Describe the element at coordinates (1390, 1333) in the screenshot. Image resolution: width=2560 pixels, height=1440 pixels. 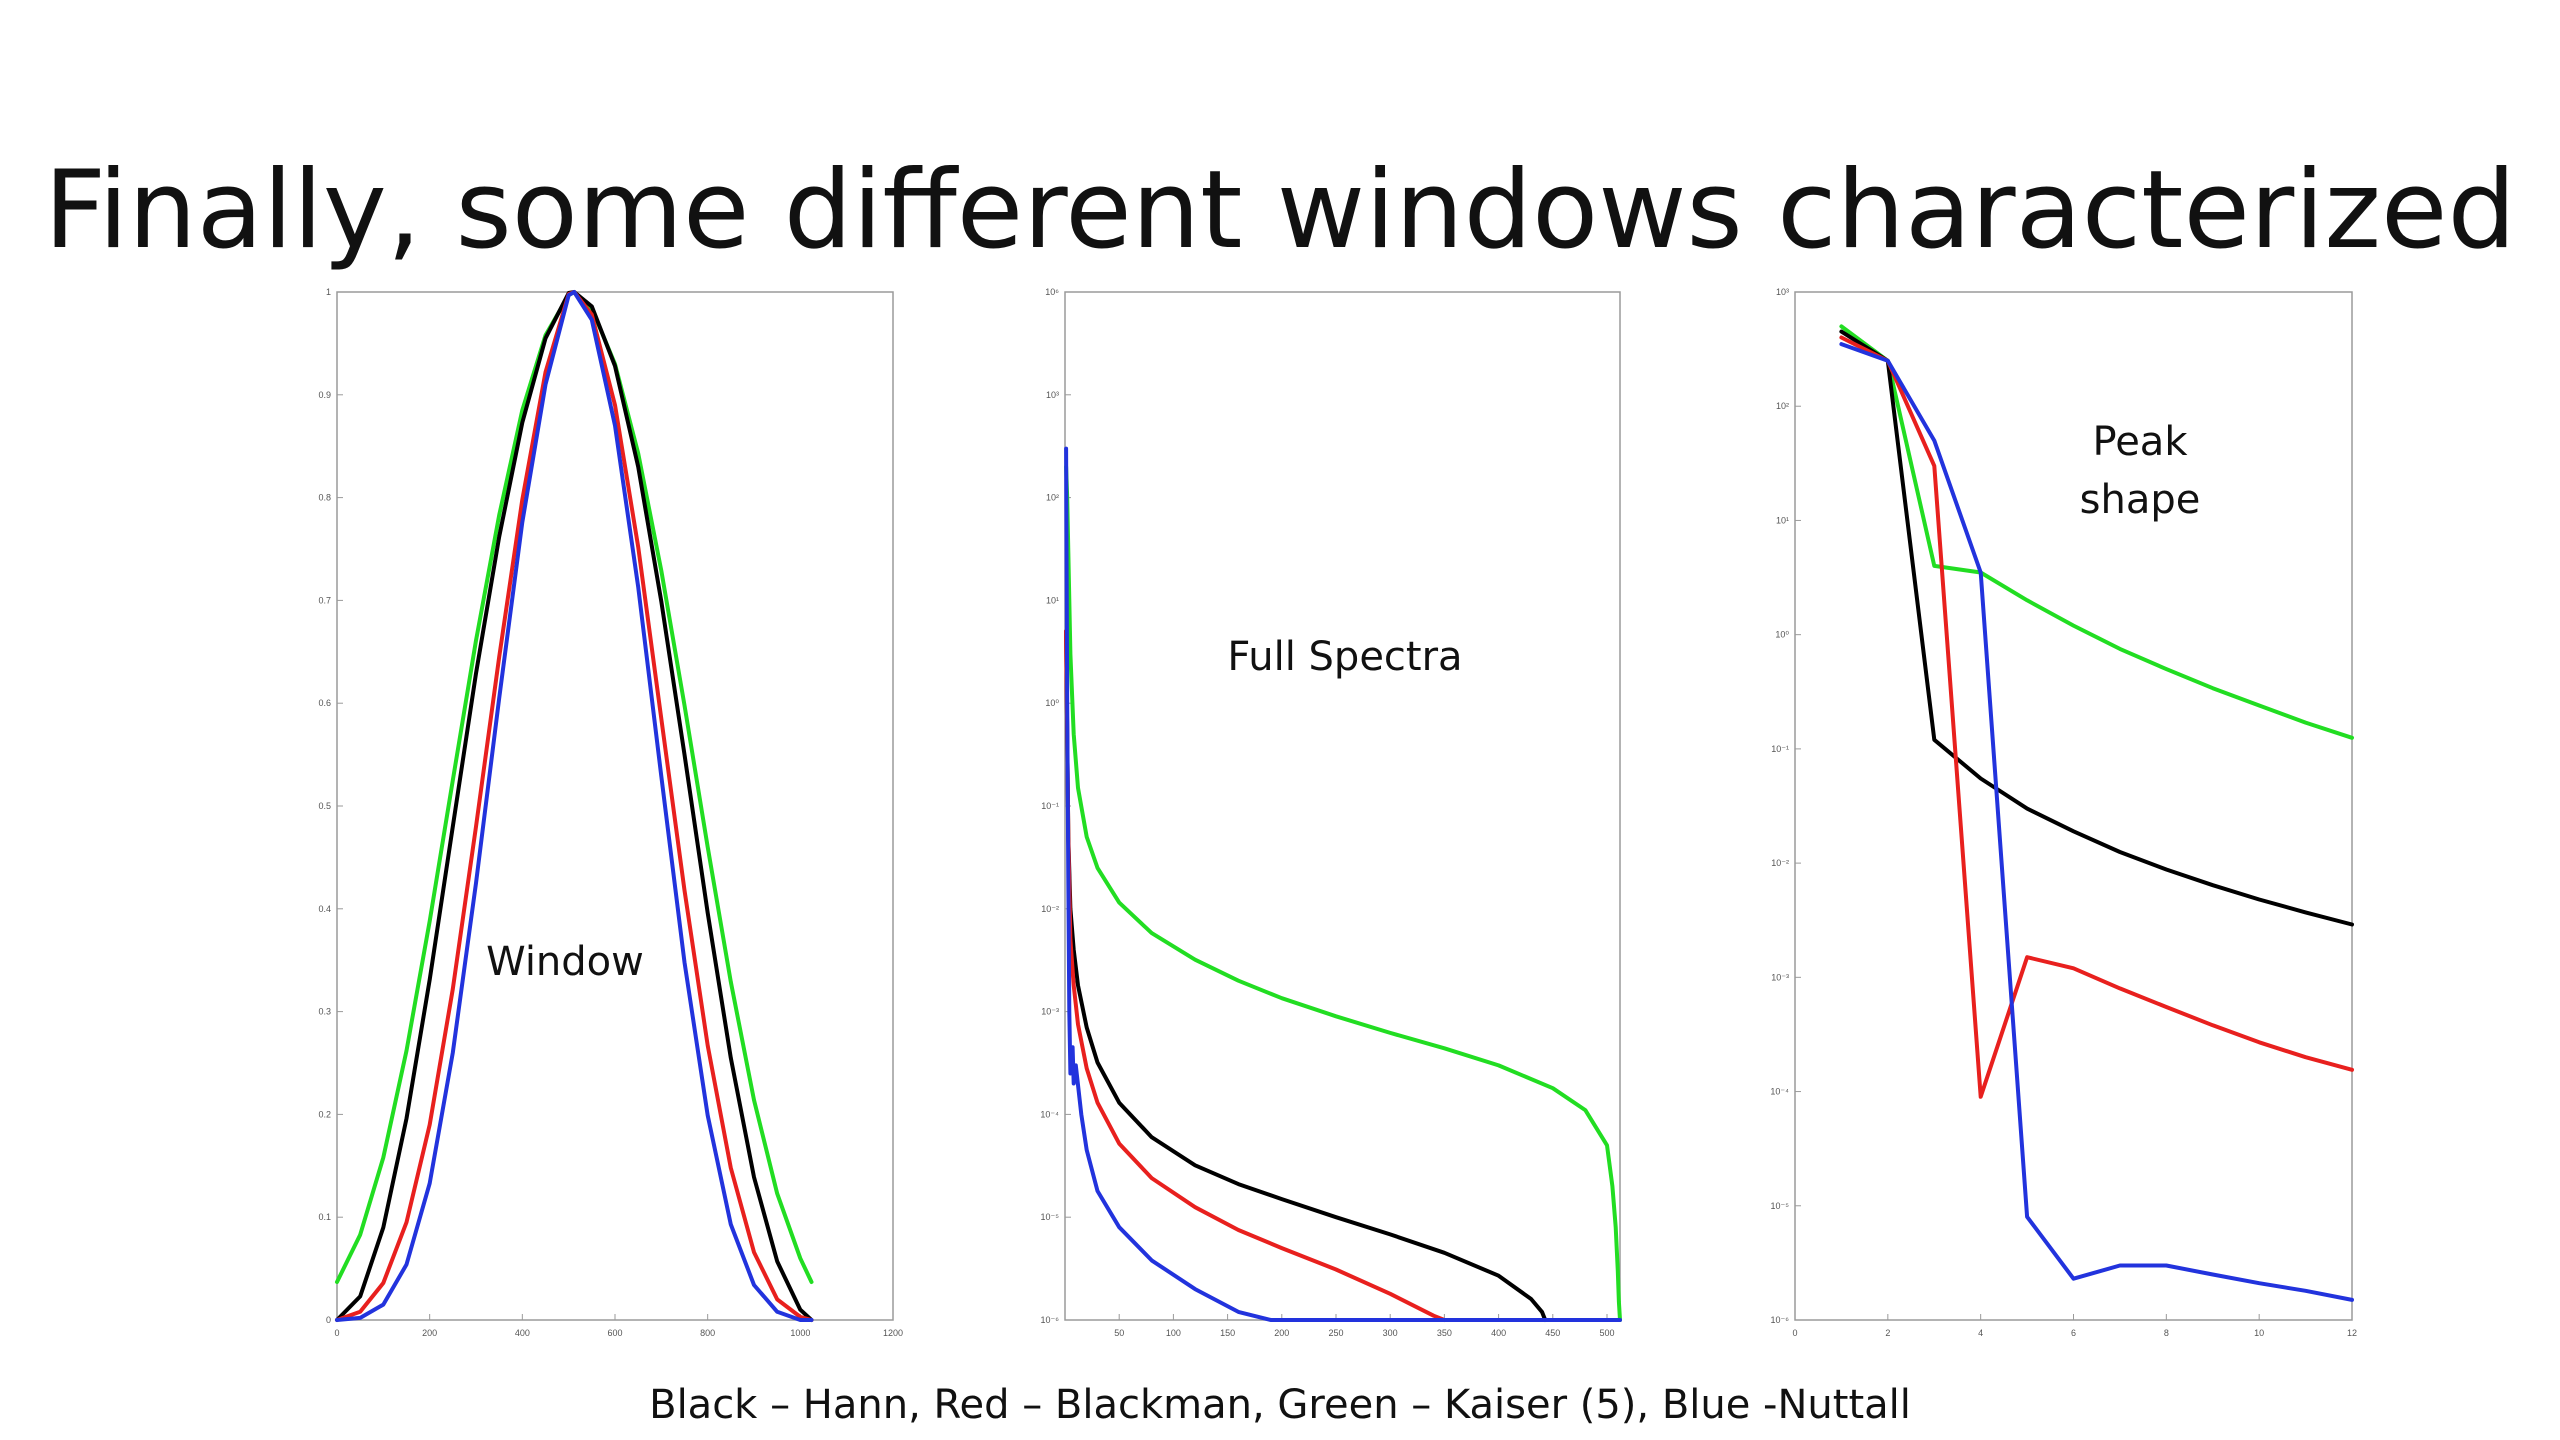
I see `x-tick-label: 300` at that location.